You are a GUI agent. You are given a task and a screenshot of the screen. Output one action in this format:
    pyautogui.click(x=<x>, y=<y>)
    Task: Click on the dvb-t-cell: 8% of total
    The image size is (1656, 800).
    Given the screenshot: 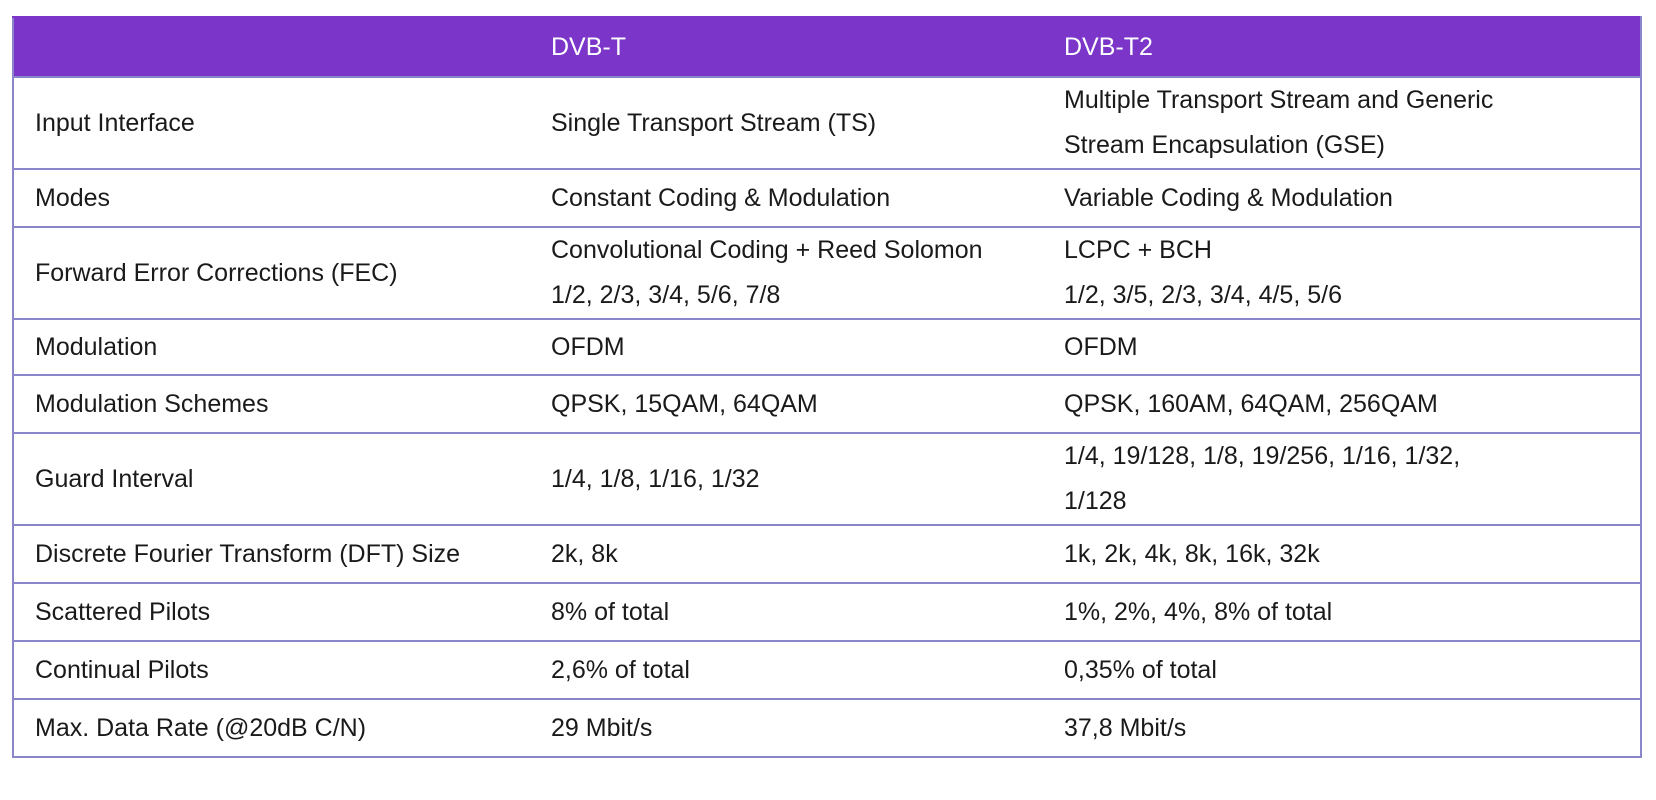 What is the action you would take?
    pyautogui.click(x=786, y=612)
    